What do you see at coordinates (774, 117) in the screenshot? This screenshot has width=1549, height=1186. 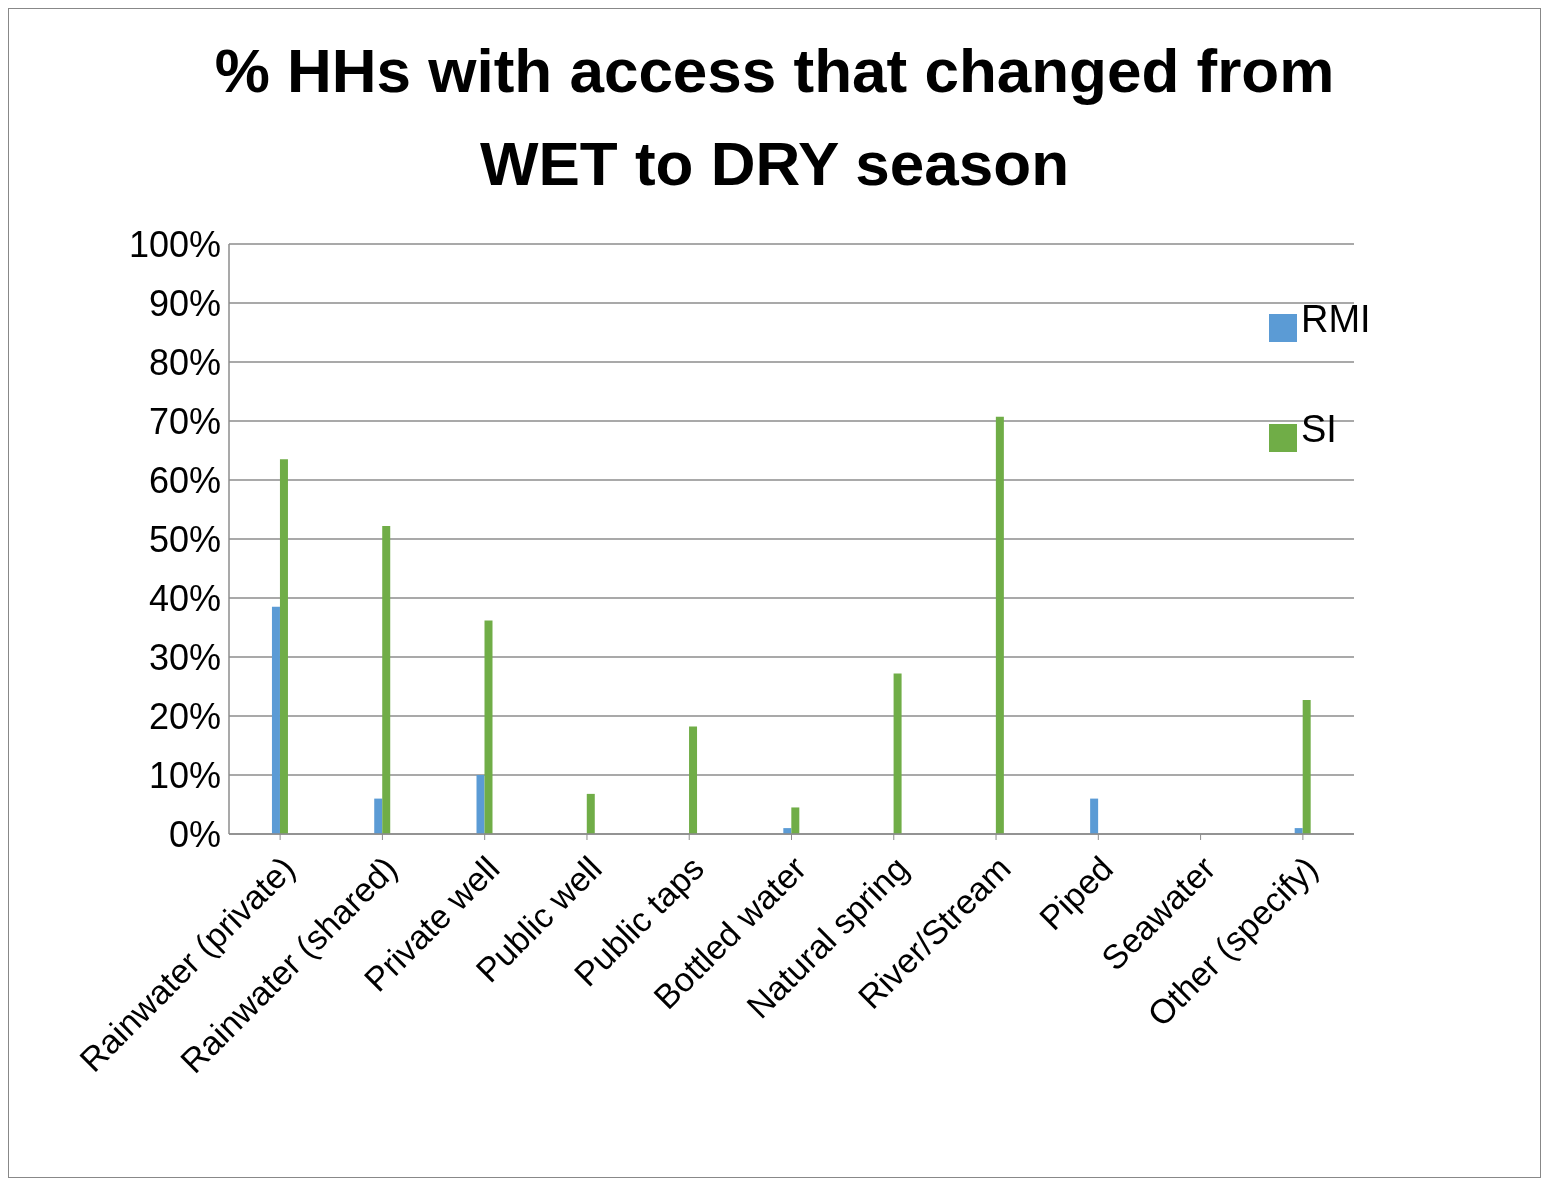 I see `chart-title: % HHs with access that changed from WET to DRY season` at bounding box center [774, 117].